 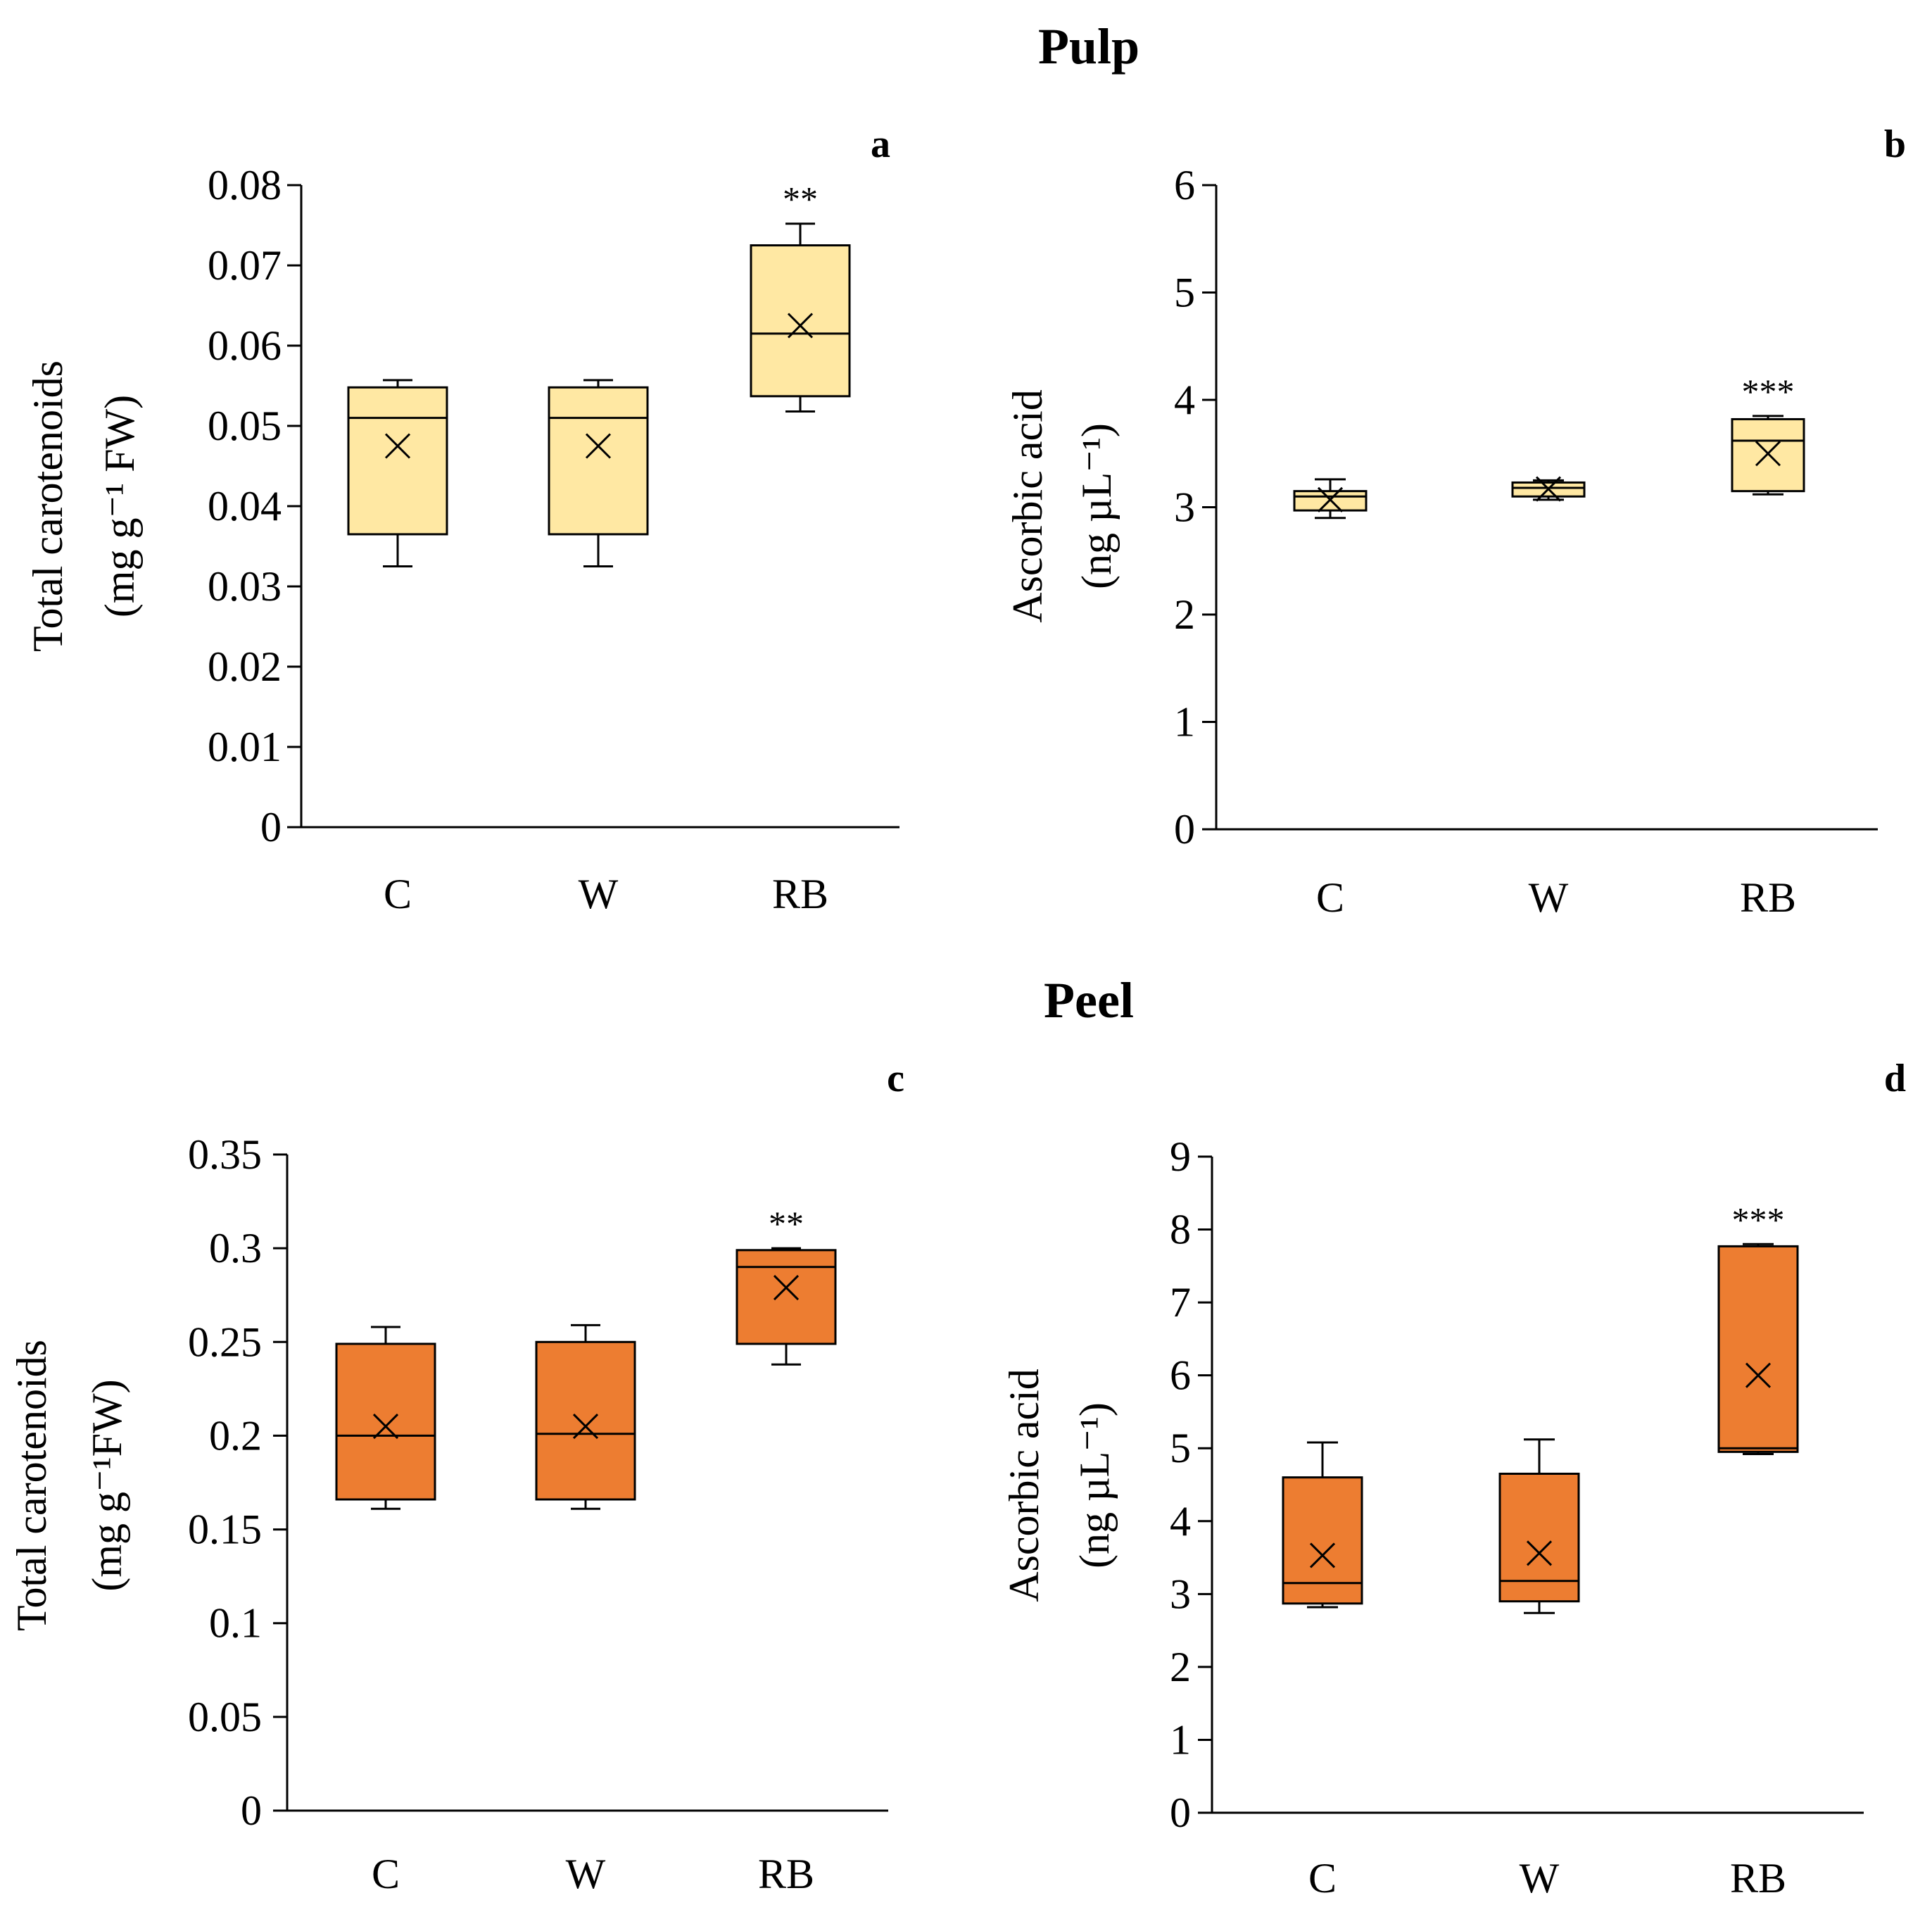 I want to click on y-tick-label: 0.02, so click(x=245, y=666).